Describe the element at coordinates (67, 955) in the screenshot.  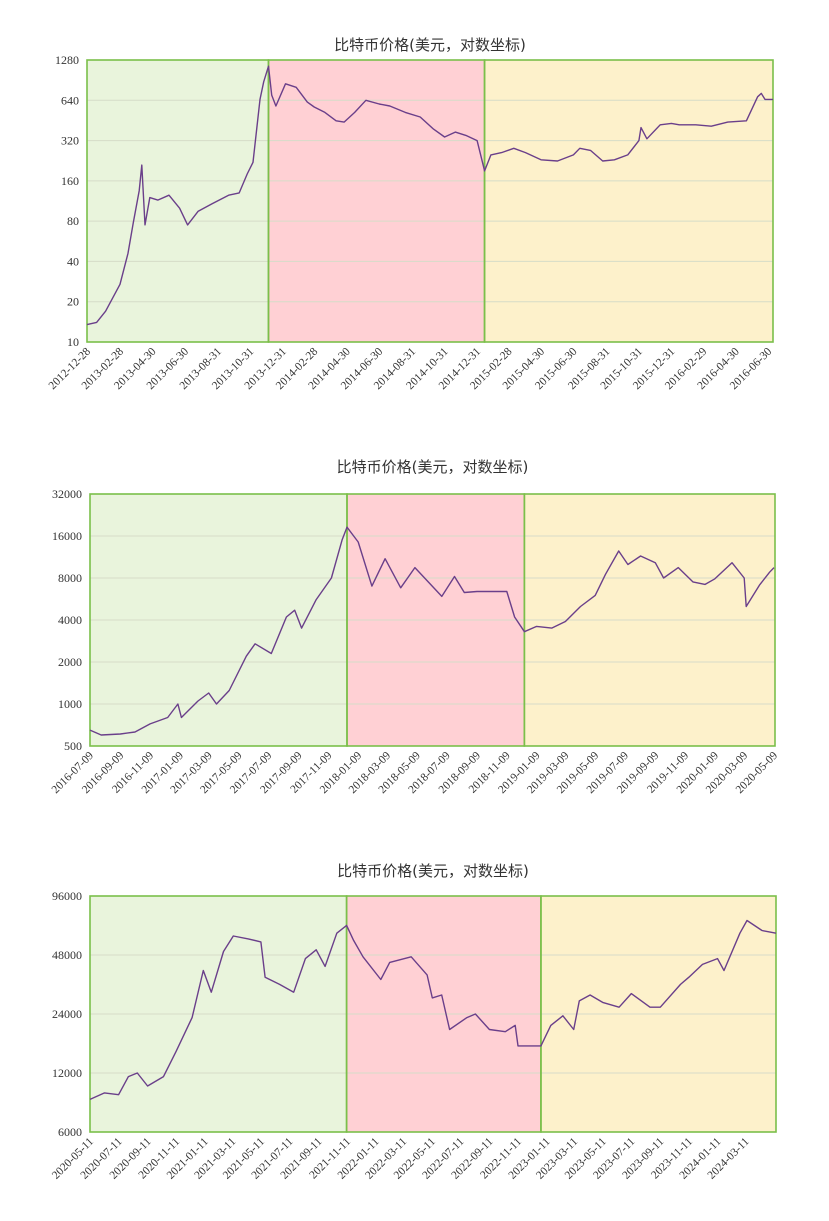
I see `y-tick-label: 48000` at that location.